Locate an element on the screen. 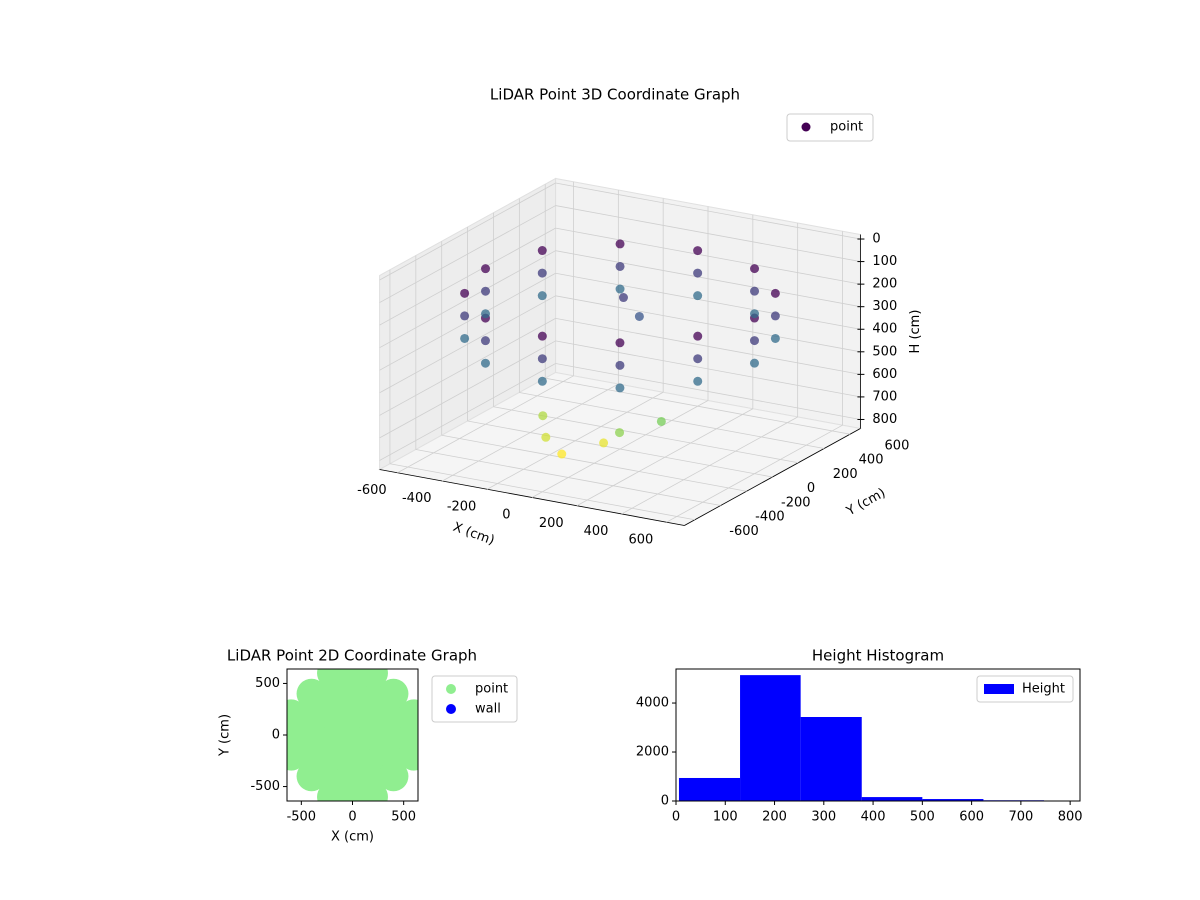 The image size is (1200, 900). z-tick-label: 800 is located at coordinates (884, 419).